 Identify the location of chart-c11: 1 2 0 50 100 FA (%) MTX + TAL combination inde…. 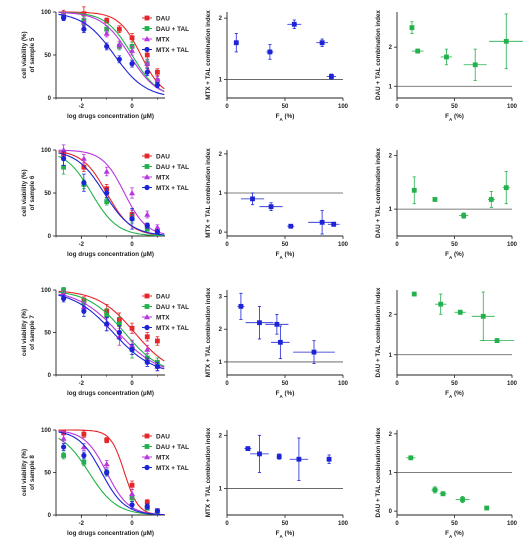
(277, 482).